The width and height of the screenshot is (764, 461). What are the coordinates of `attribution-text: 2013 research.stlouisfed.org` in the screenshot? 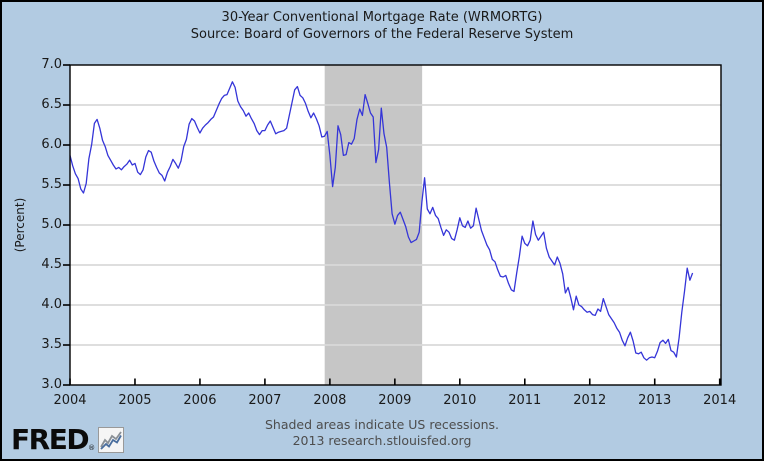 It's located at (382, 440).